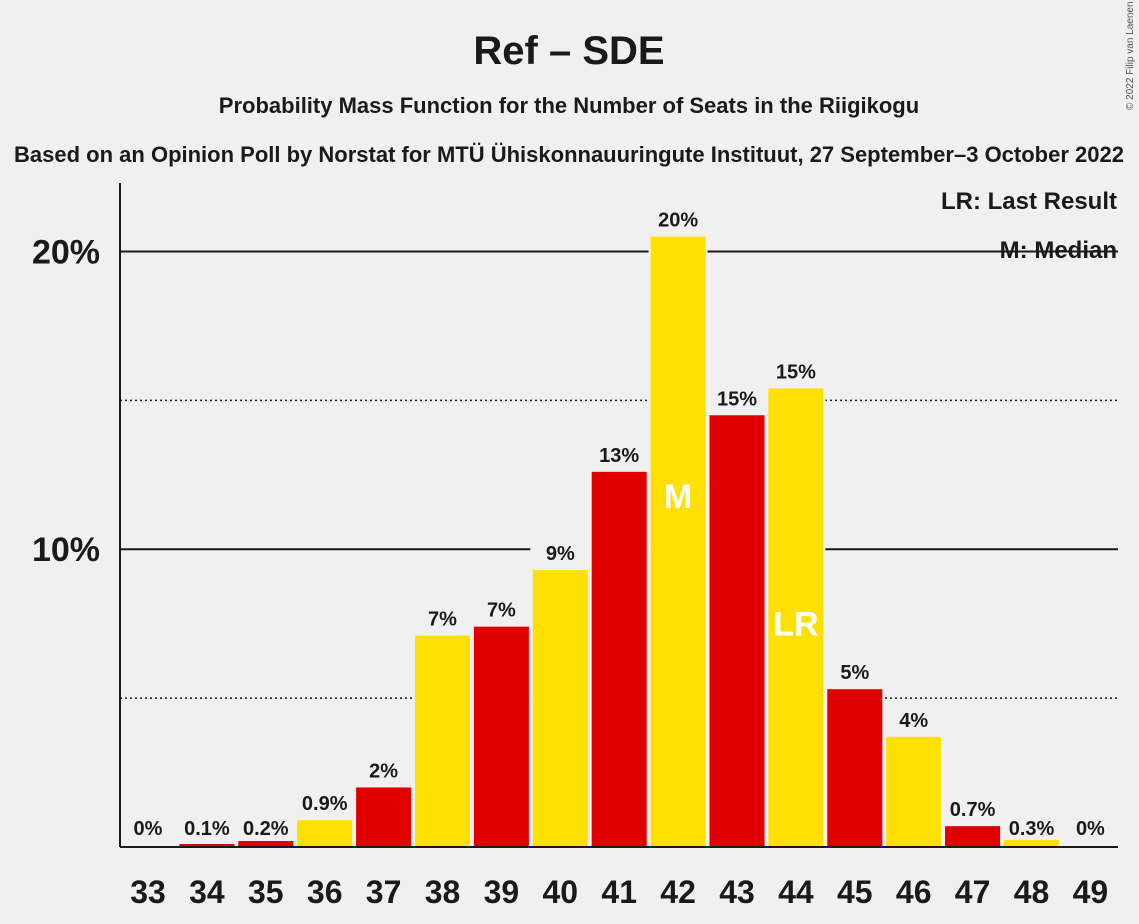 Image resolution: width=1139 pixels, height=924 pixels. I want to click on data-label-43: 15%, so click(737, 399).